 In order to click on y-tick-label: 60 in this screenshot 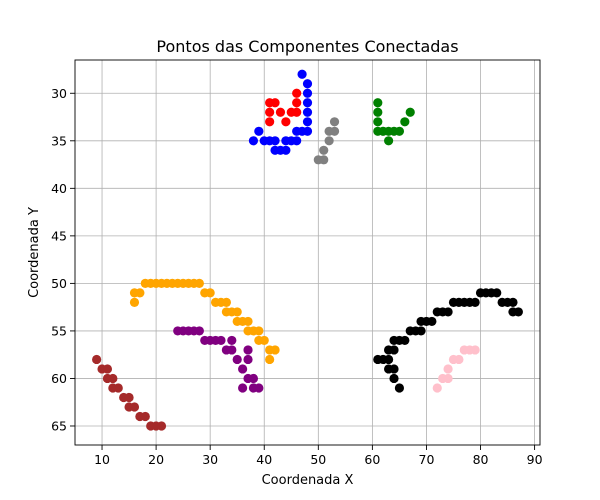, I will do `click(59, 378)`.